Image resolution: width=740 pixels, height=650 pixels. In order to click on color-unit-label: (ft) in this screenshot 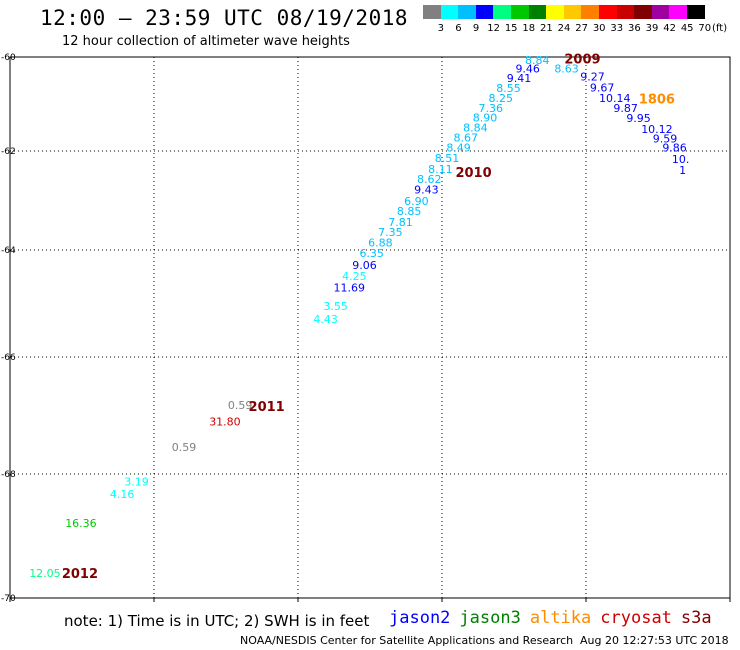, I will do `click(720, 28)`.